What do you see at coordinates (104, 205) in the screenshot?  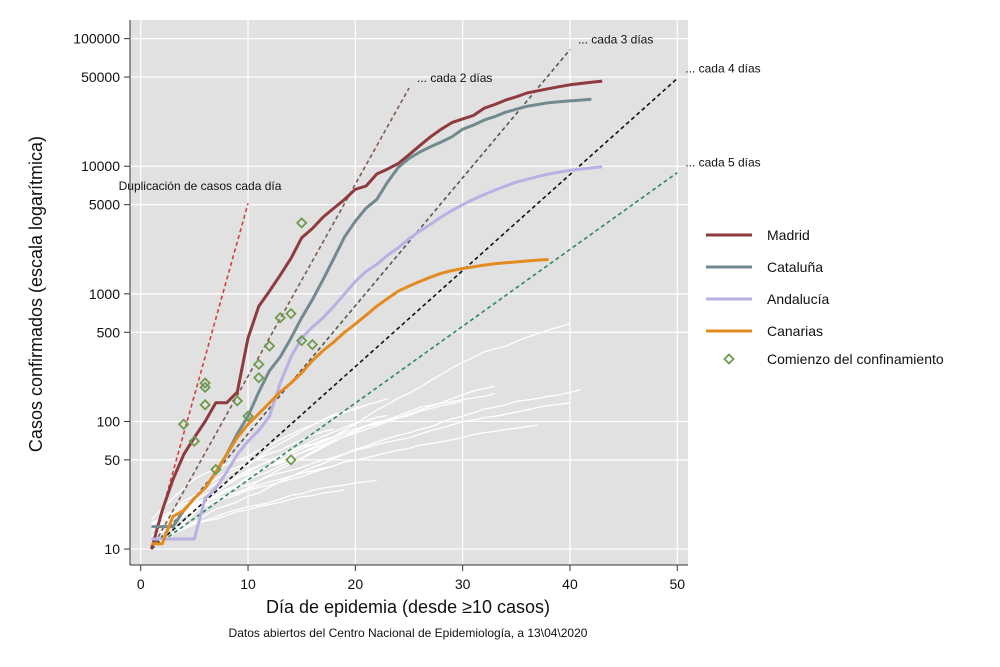 I see `y-tick-label: 5000` at bounding box center [104, 205].